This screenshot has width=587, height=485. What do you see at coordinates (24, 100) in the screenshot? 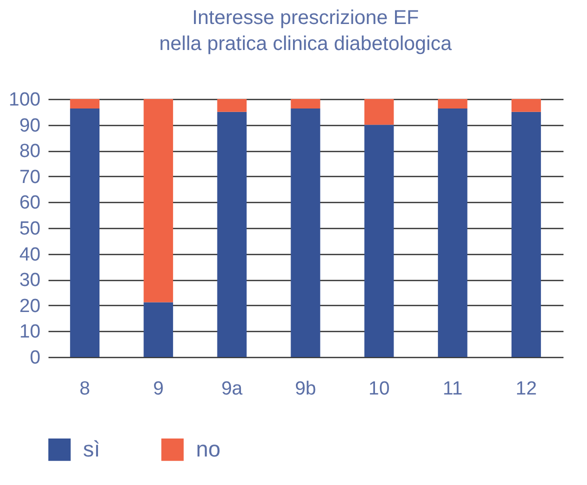
I see `y-tick-label: 100` at bounding box center [24, 100].